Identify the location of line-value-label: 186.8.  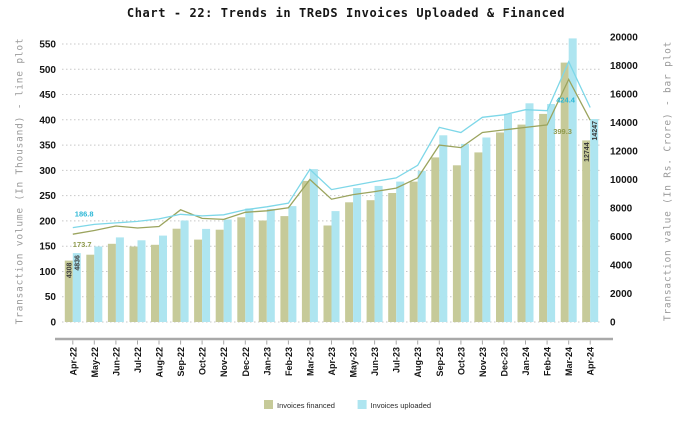
(84, 214).